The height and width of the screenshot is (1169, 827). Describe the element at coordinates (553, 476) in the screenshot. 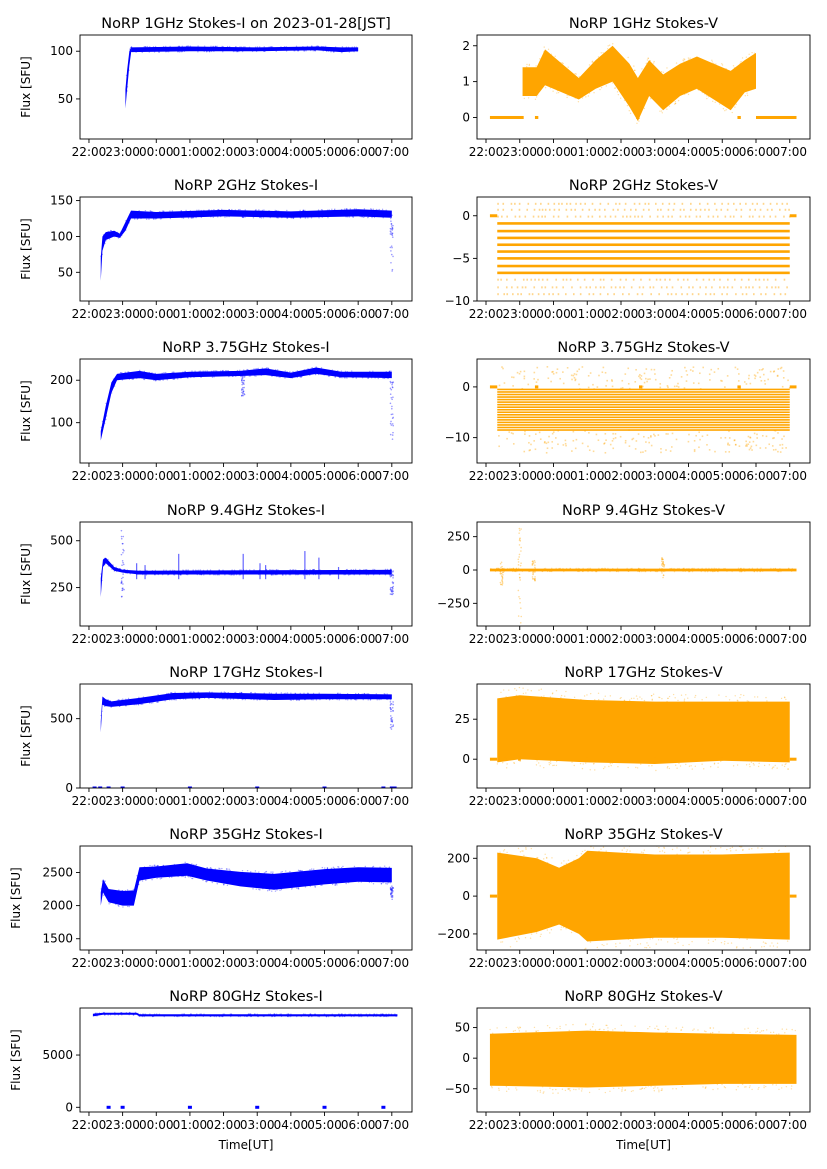

I see `x-tick-label: 00:00` at that location.